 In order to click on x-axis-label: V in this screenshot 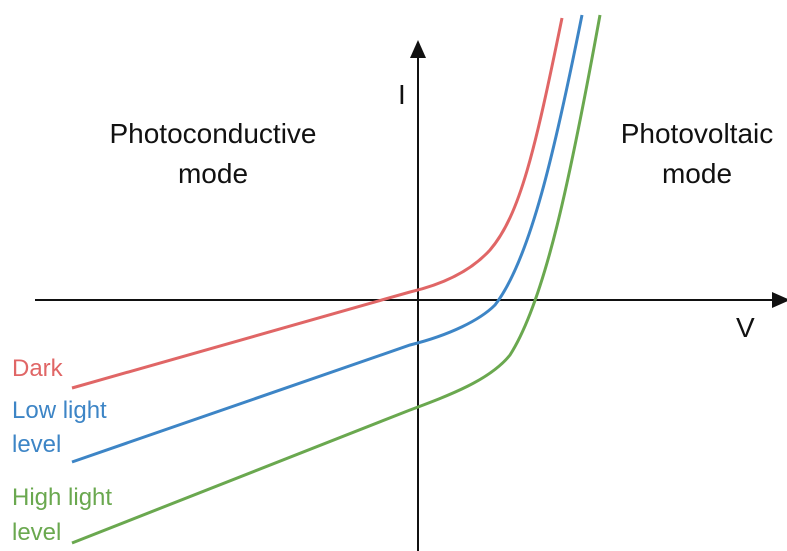, I will do `click(745, 327)`.